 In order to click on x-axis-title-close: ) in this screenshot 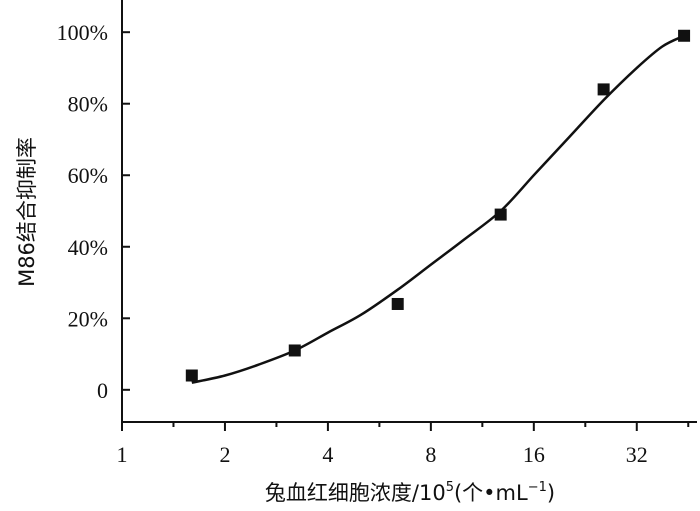, I will do `click(551, 493)`.